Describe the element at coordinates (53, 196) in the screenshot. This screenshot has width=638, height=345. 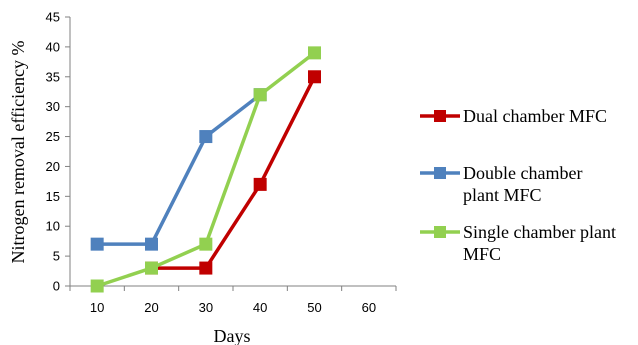
I see `y-tick-label: 15` at that location.